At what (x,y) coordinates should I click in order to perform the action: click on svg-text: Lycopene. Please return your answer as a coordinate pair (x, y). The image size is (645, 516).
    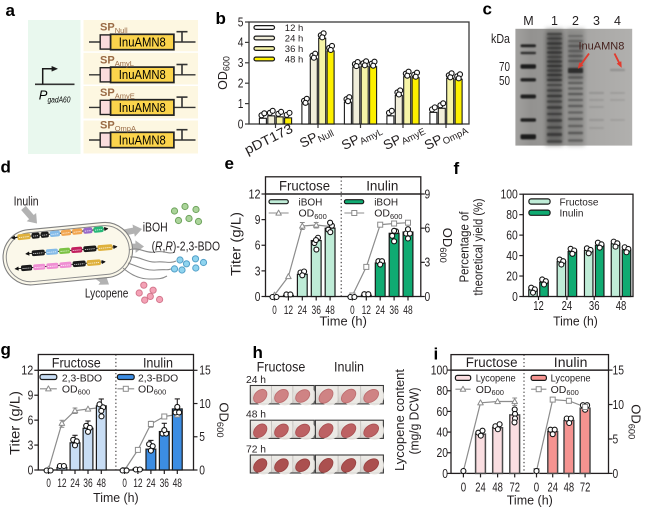
    Looking at the image, I should click on (106, 293).